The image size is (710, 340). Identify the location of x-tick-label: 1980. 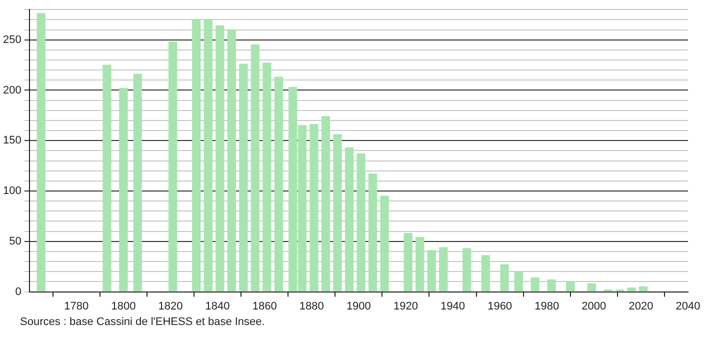
(547, 306).